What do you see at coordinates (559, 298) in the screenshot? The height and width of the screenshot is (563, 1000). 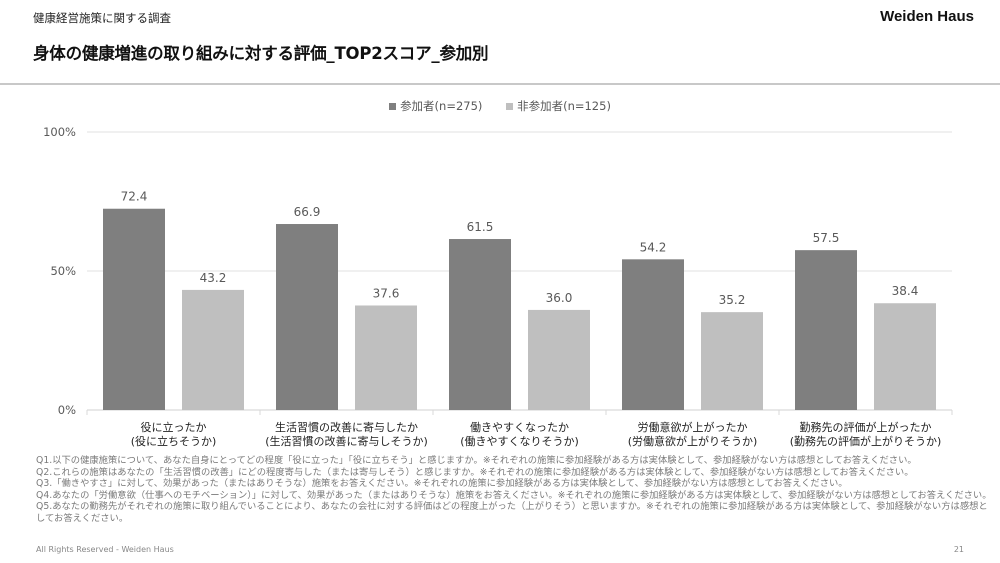 I see `data-label: 36.0` at bounding box center [559, 298].